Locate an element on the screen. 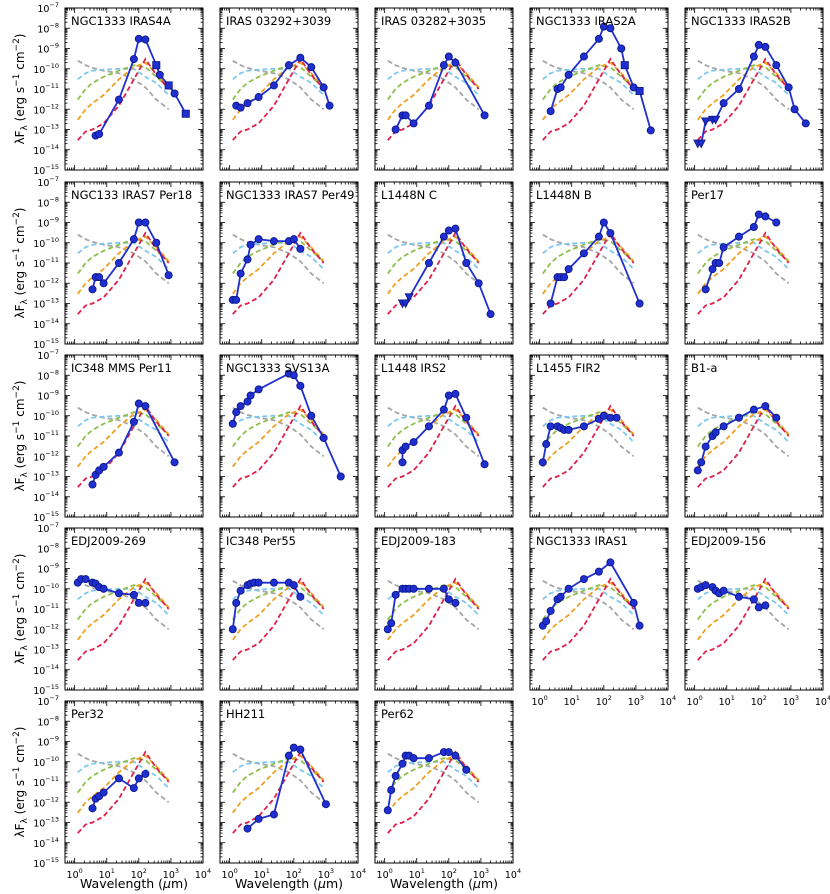 The width and height of the screenshot is (830, 894). panel-title: NGC1333 SVS13A is located at coordinates (278, 368).